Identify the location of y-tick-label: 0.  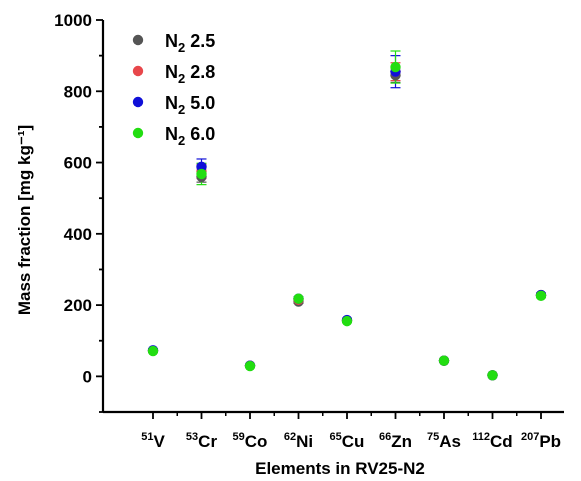
(87, 376).